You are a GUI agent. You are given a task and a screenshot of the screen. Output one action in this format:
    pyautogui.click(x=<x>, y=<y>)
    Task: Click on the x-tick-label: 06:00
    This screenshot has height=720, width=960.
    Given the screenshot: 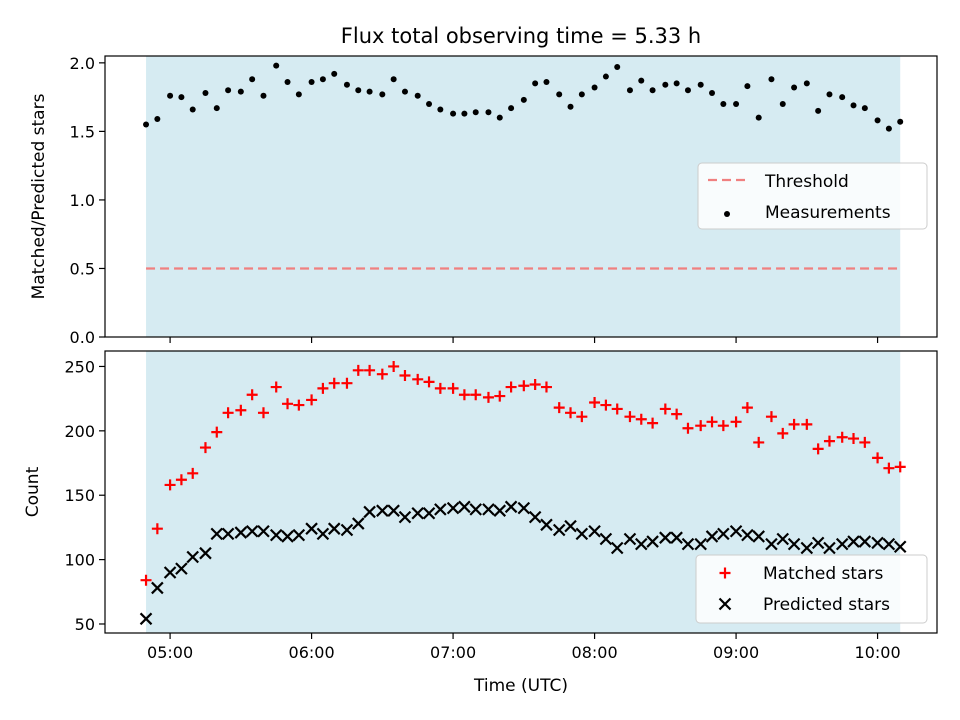 What is the action you would take?
    pyautogui.click(x=312, y=652)
    